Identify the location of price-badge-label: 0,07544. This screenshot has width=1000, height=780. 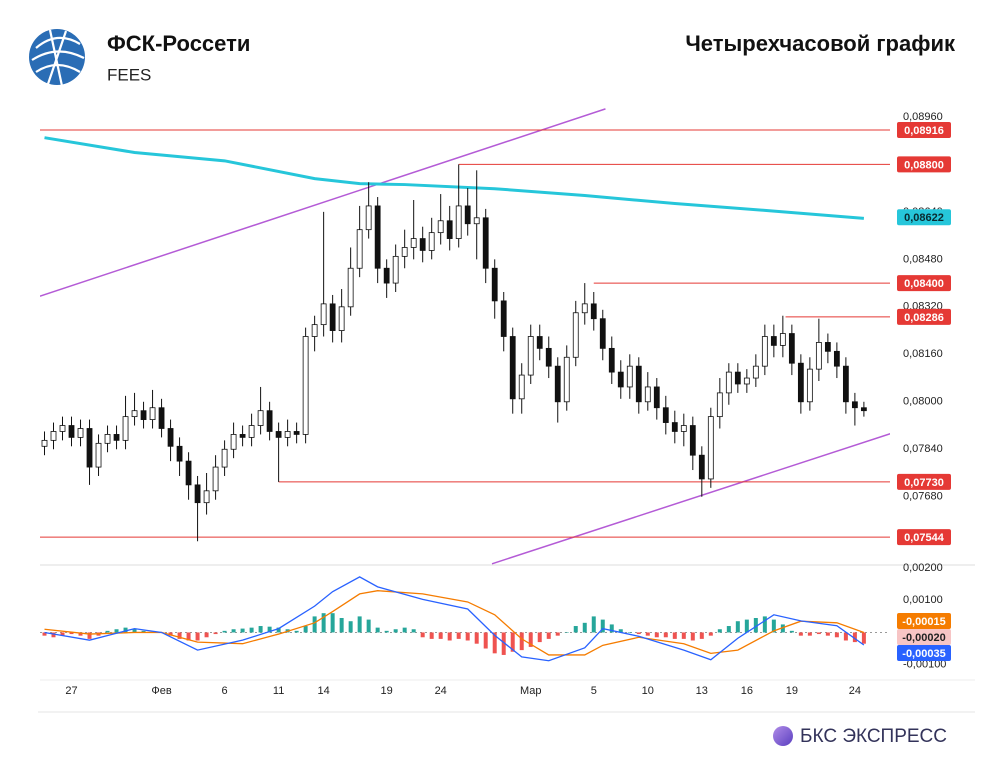
(924, 538).